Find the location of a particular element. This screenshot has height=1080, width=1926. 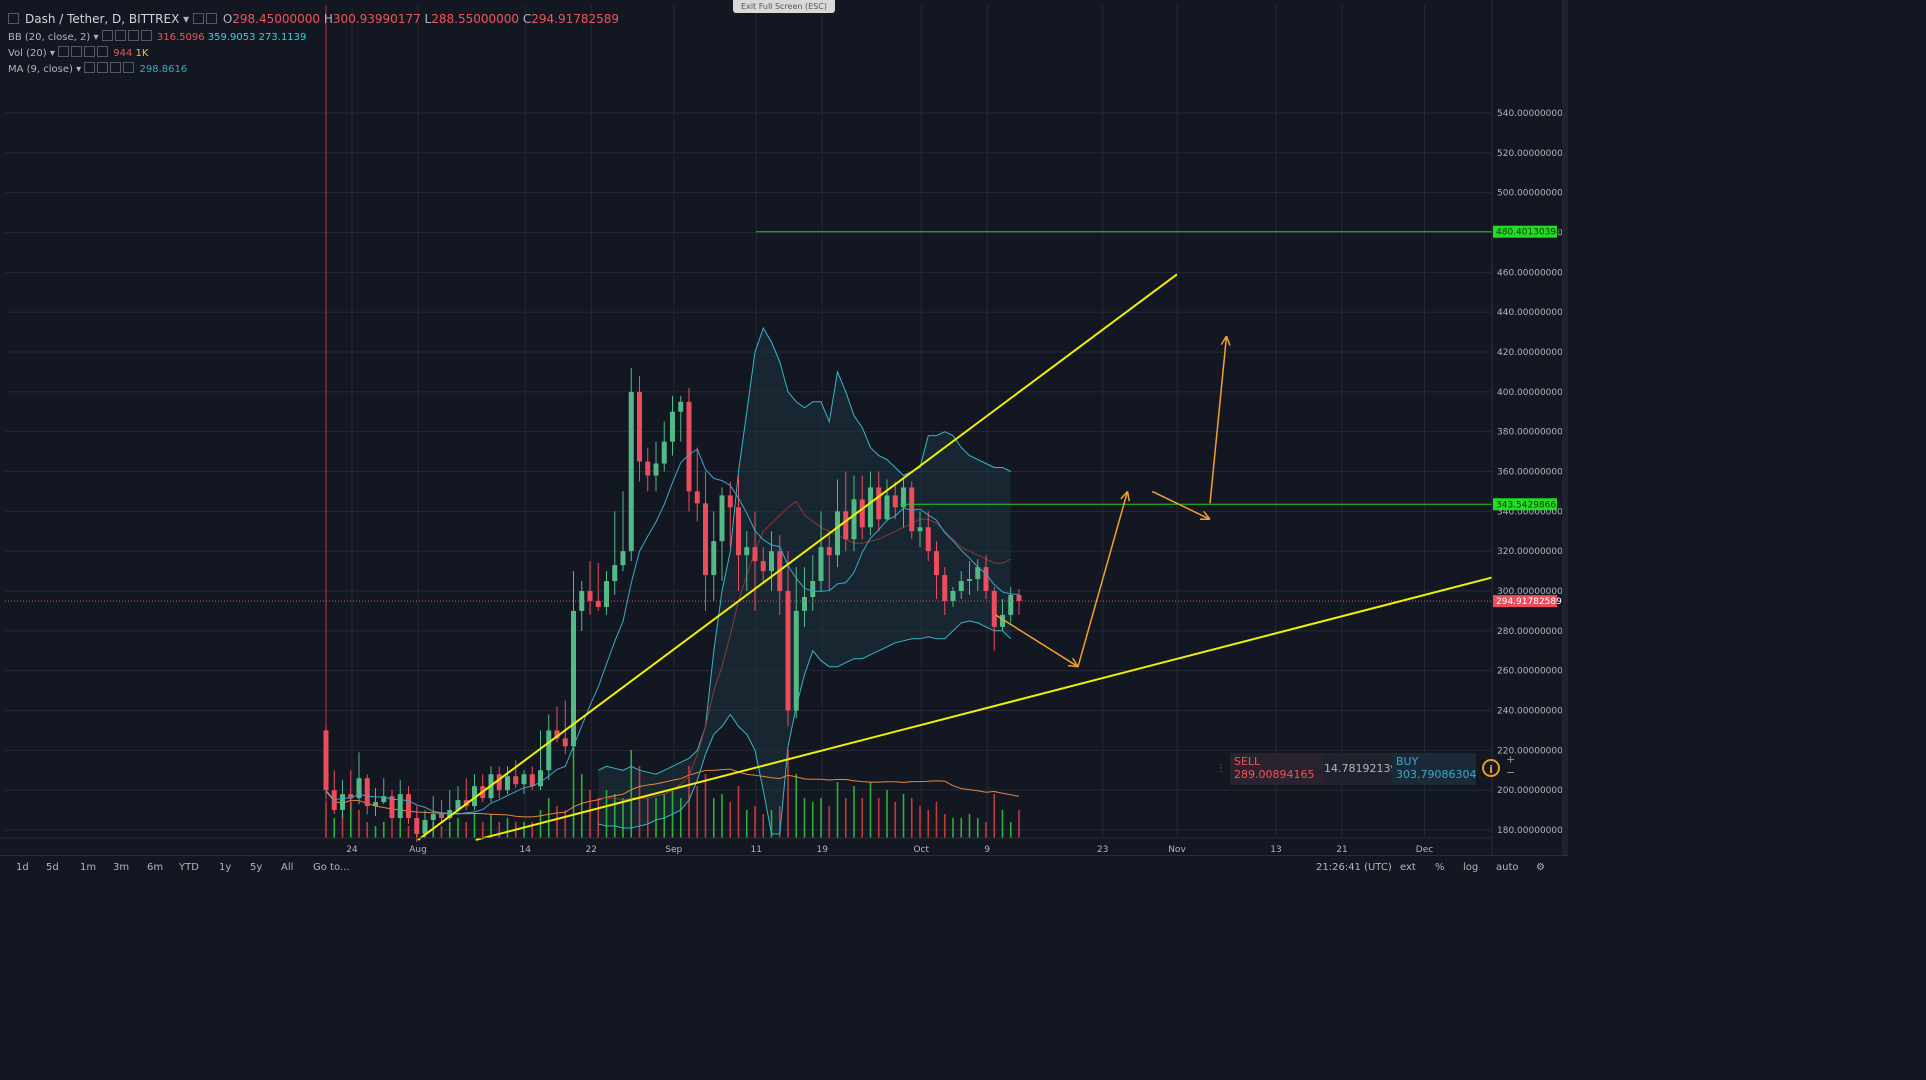

timeframe-5y: 5y is located at coordinates (256, 867).